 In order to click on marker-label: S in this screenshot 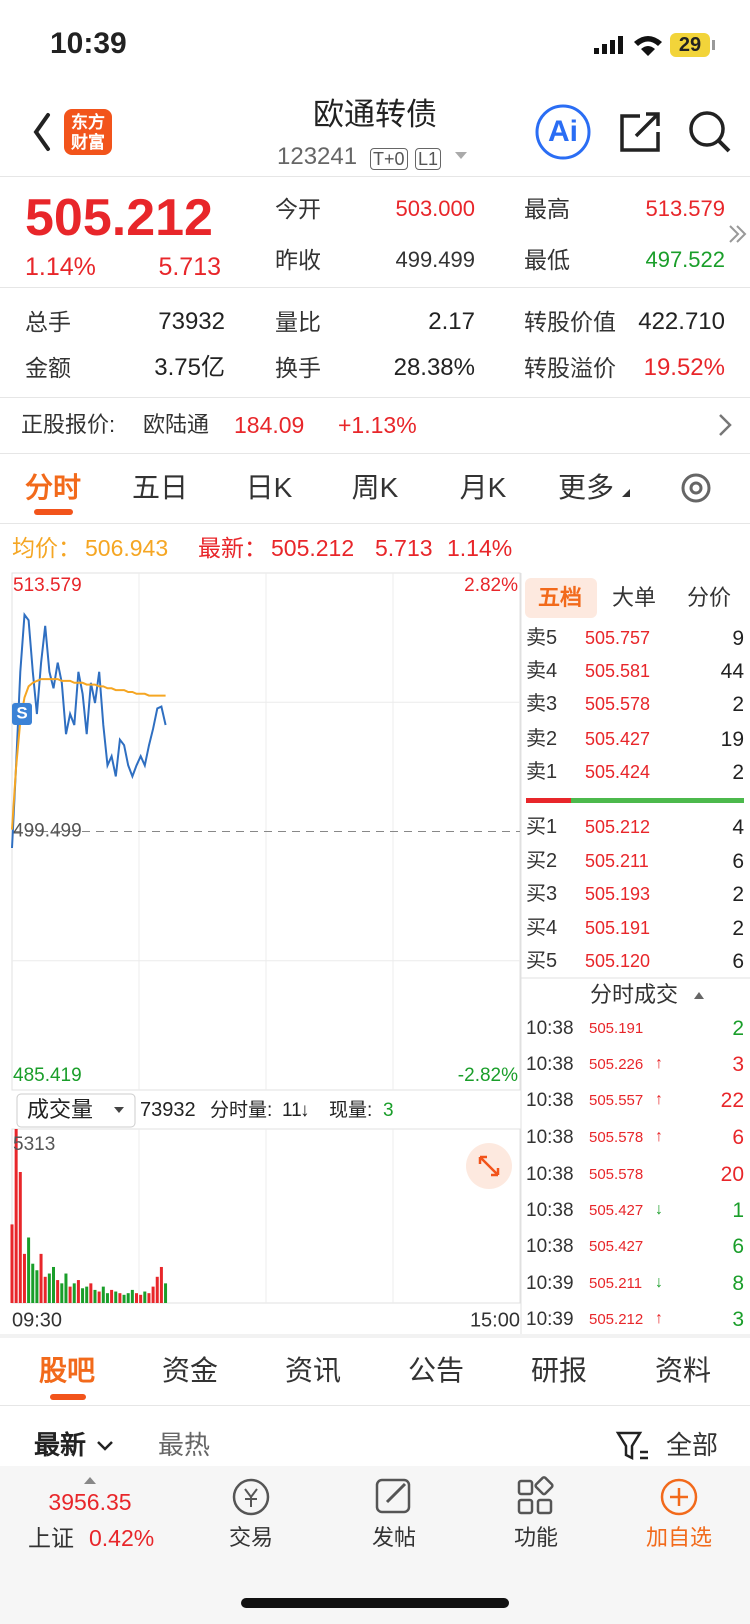, I will do `click(21, 712)`.